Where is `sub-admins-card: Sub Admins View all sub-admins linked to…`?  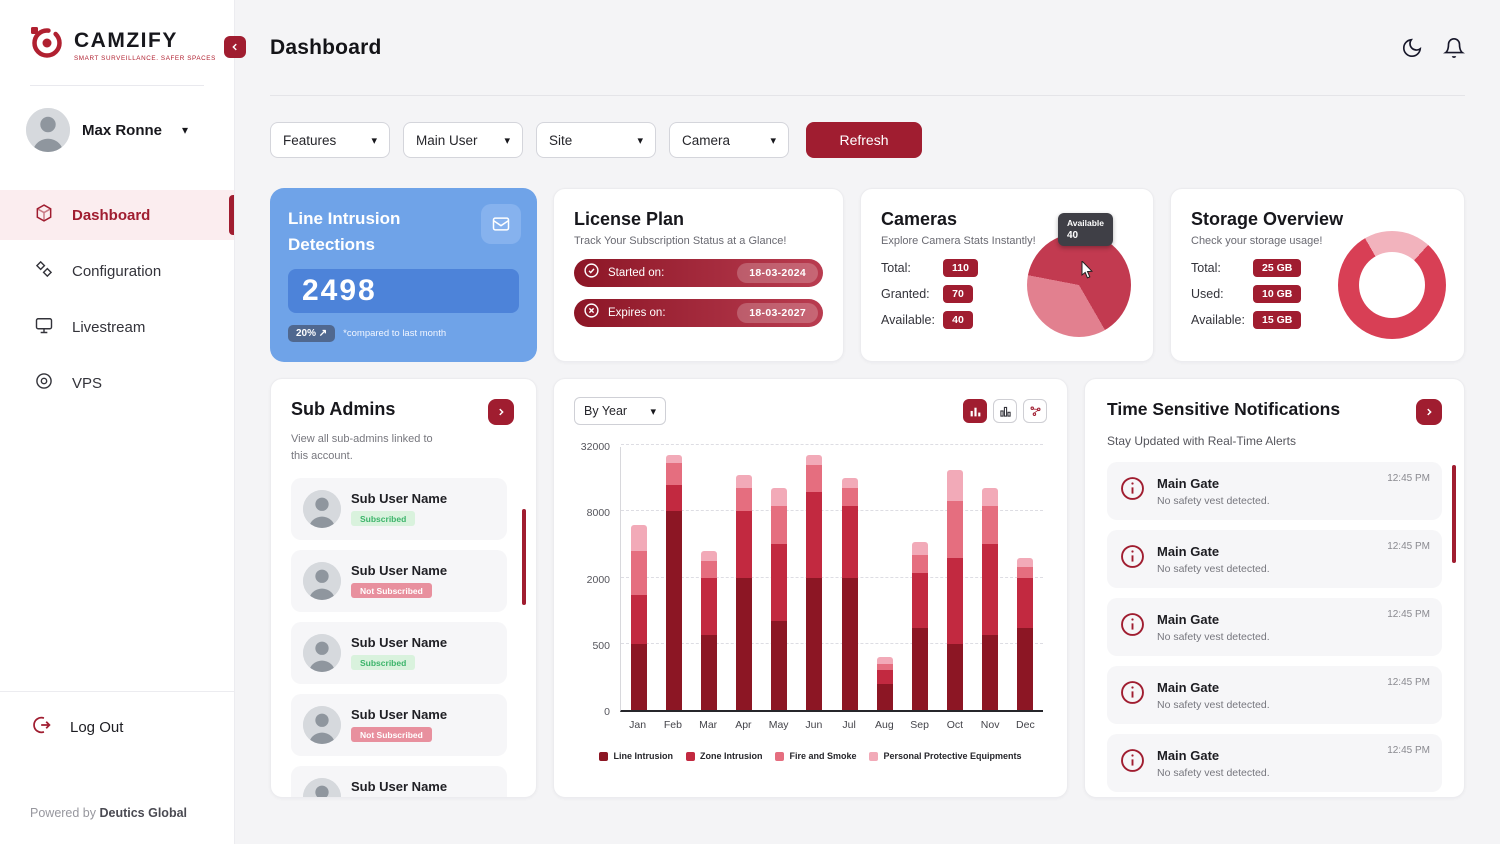 sub-admins-card: Sub Admins View all sub-admins linked to… is located at coordinates (403, 588).